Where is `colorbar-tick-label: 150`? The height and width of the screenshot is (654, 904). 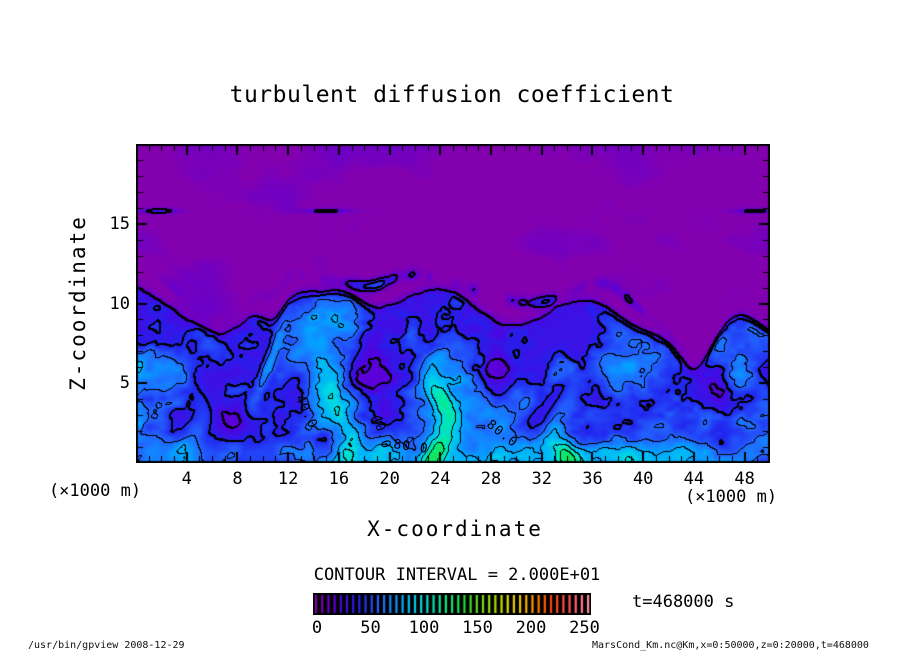
colorbar-tick-label: 150 is located at coordinates (477, 628).